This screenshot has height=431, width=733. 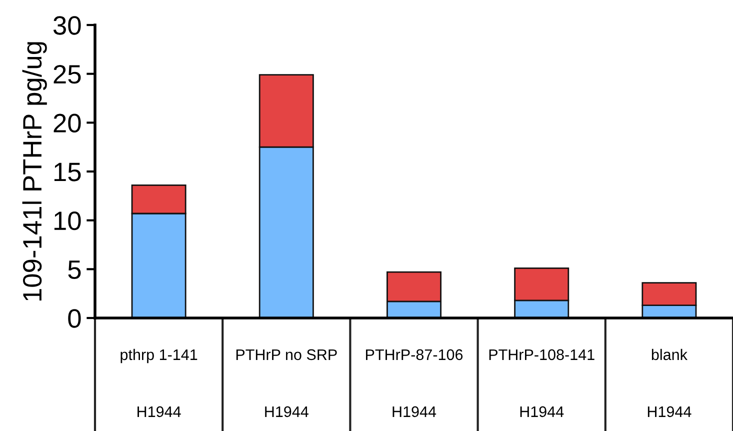 What do you see at coordinates (67, 25) in the screenshot?
I see `y-tick-label: 30` at bounding box center [67, 25].